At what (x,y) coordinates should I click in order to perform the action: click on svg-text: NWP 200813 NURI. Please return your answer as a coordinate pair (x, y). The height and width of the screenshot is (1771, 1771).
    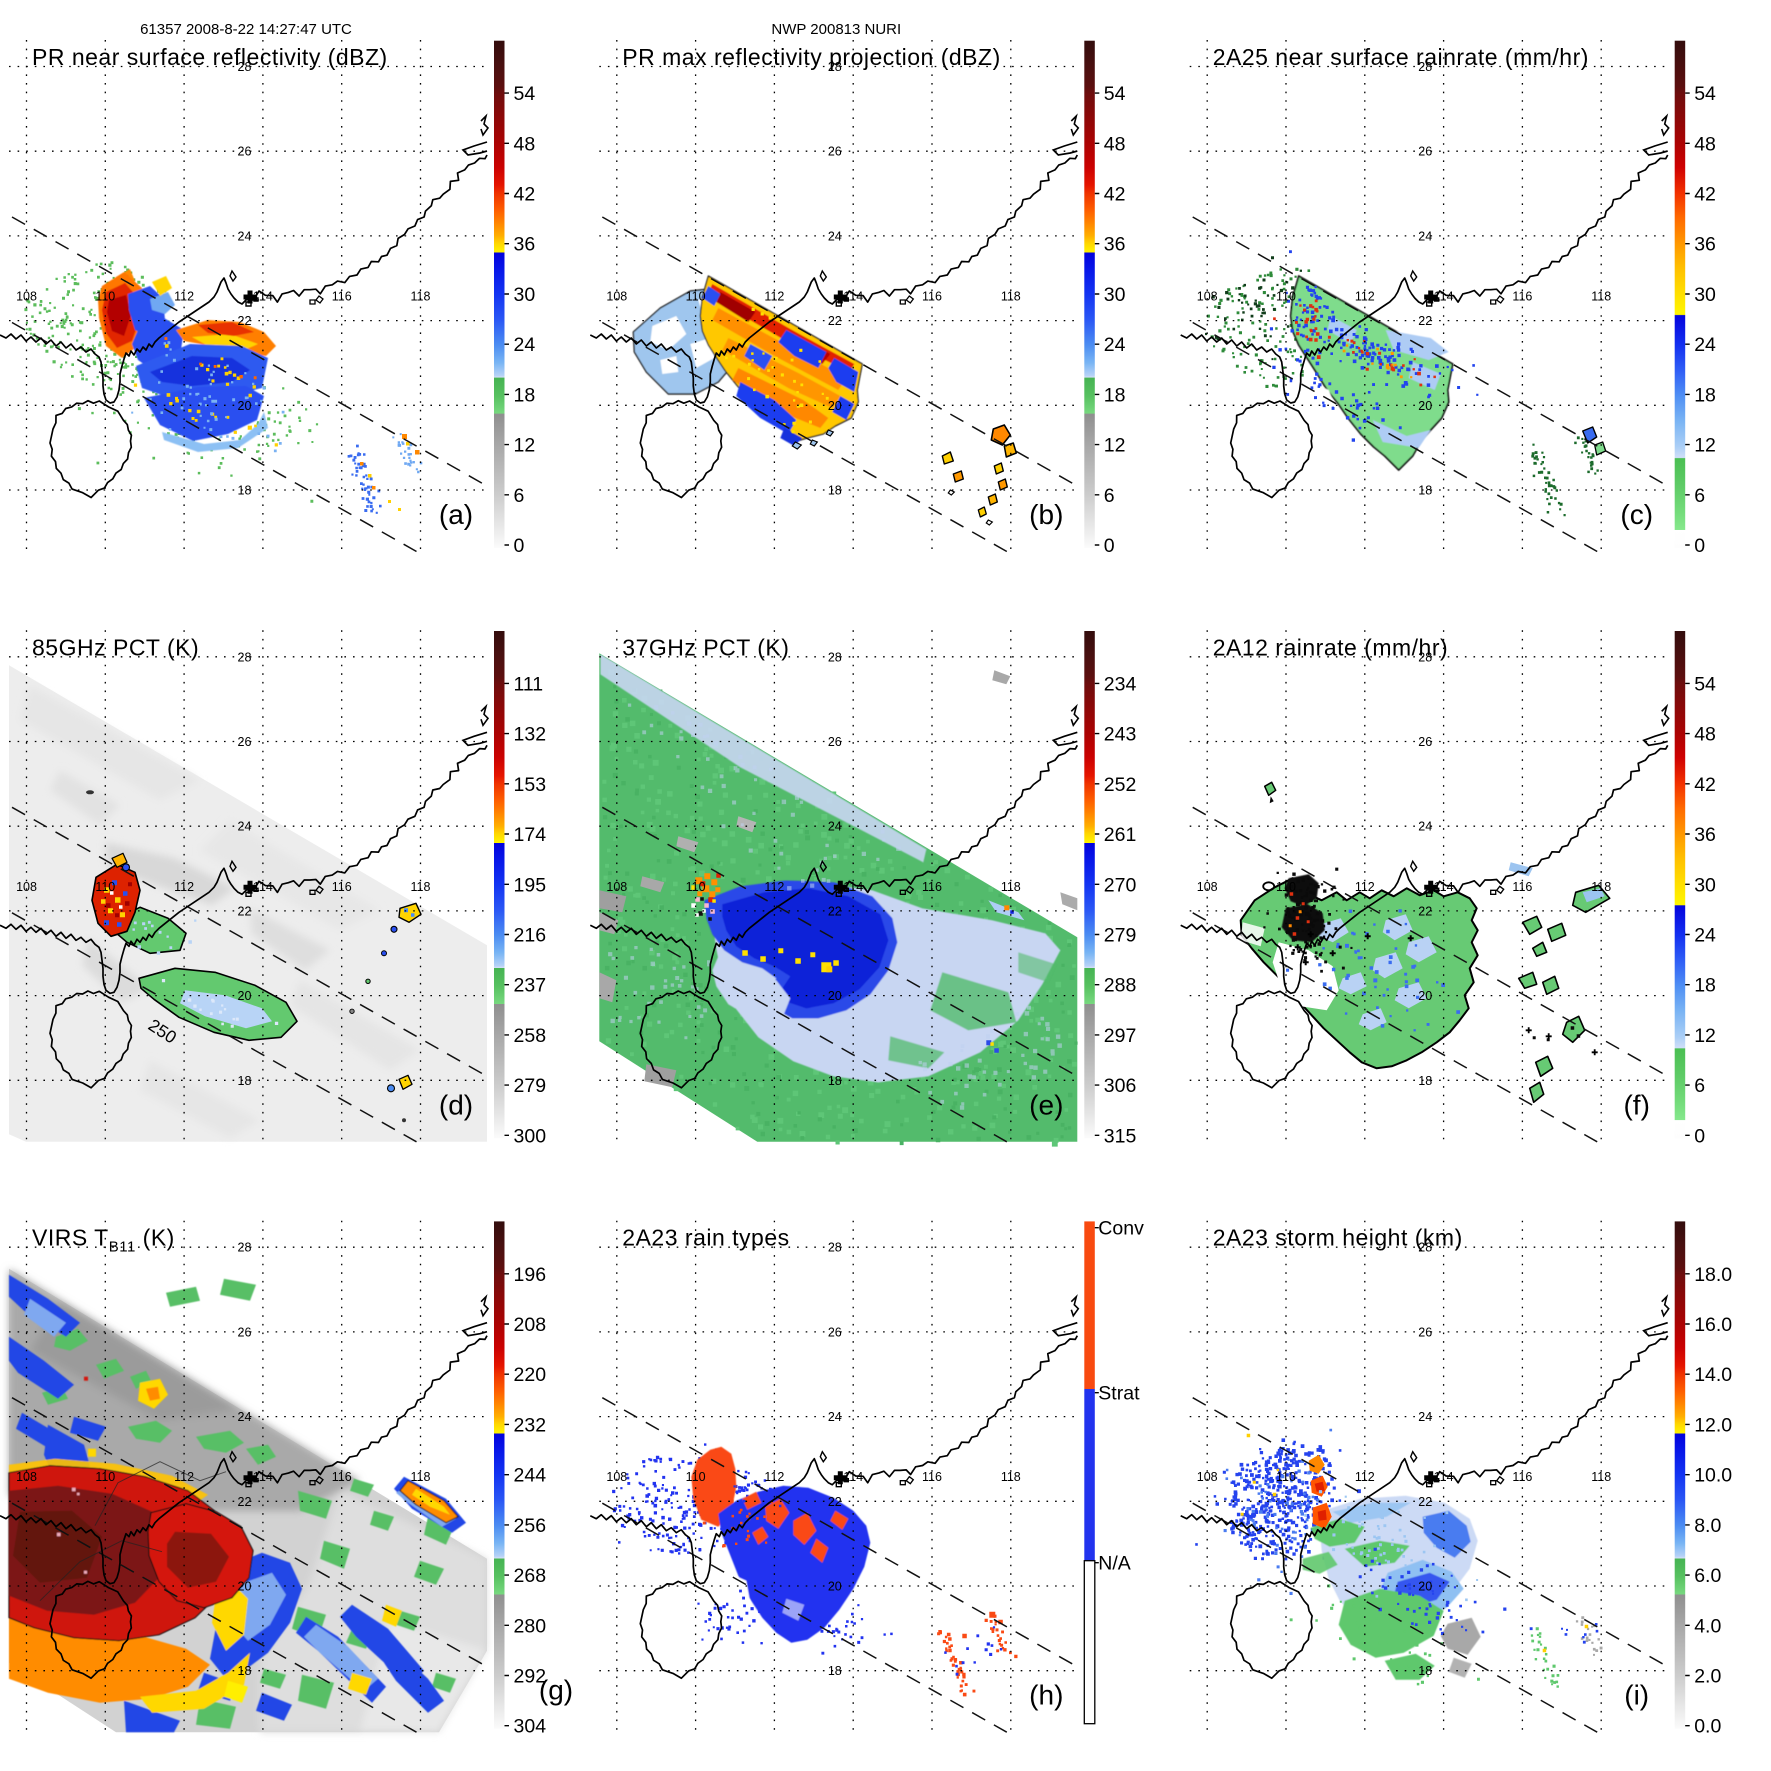
    Looking at the image, I should click on (836, 29).